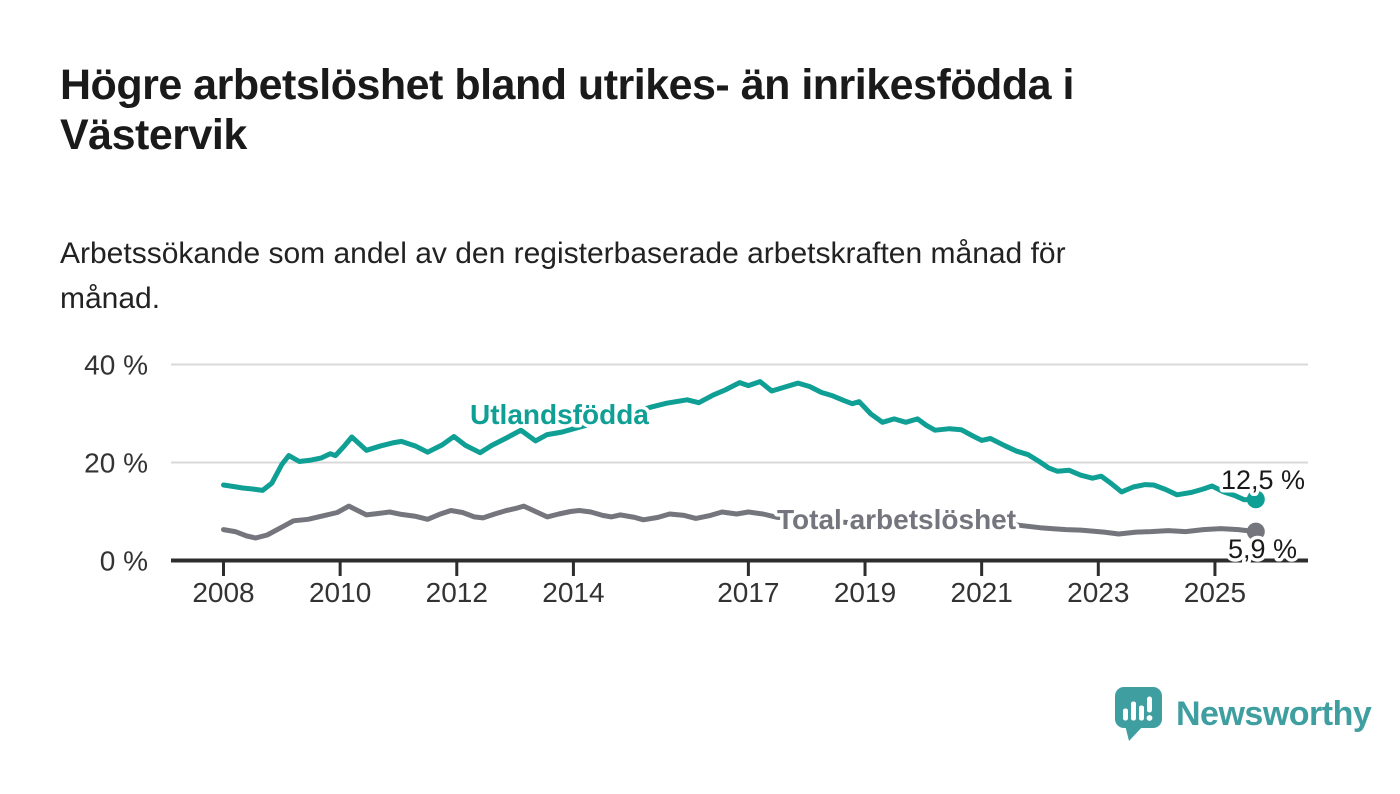 The height and width of the screenshot is (794, 1400). I want to click on x-tick-label: 2008, so click(223, 592).